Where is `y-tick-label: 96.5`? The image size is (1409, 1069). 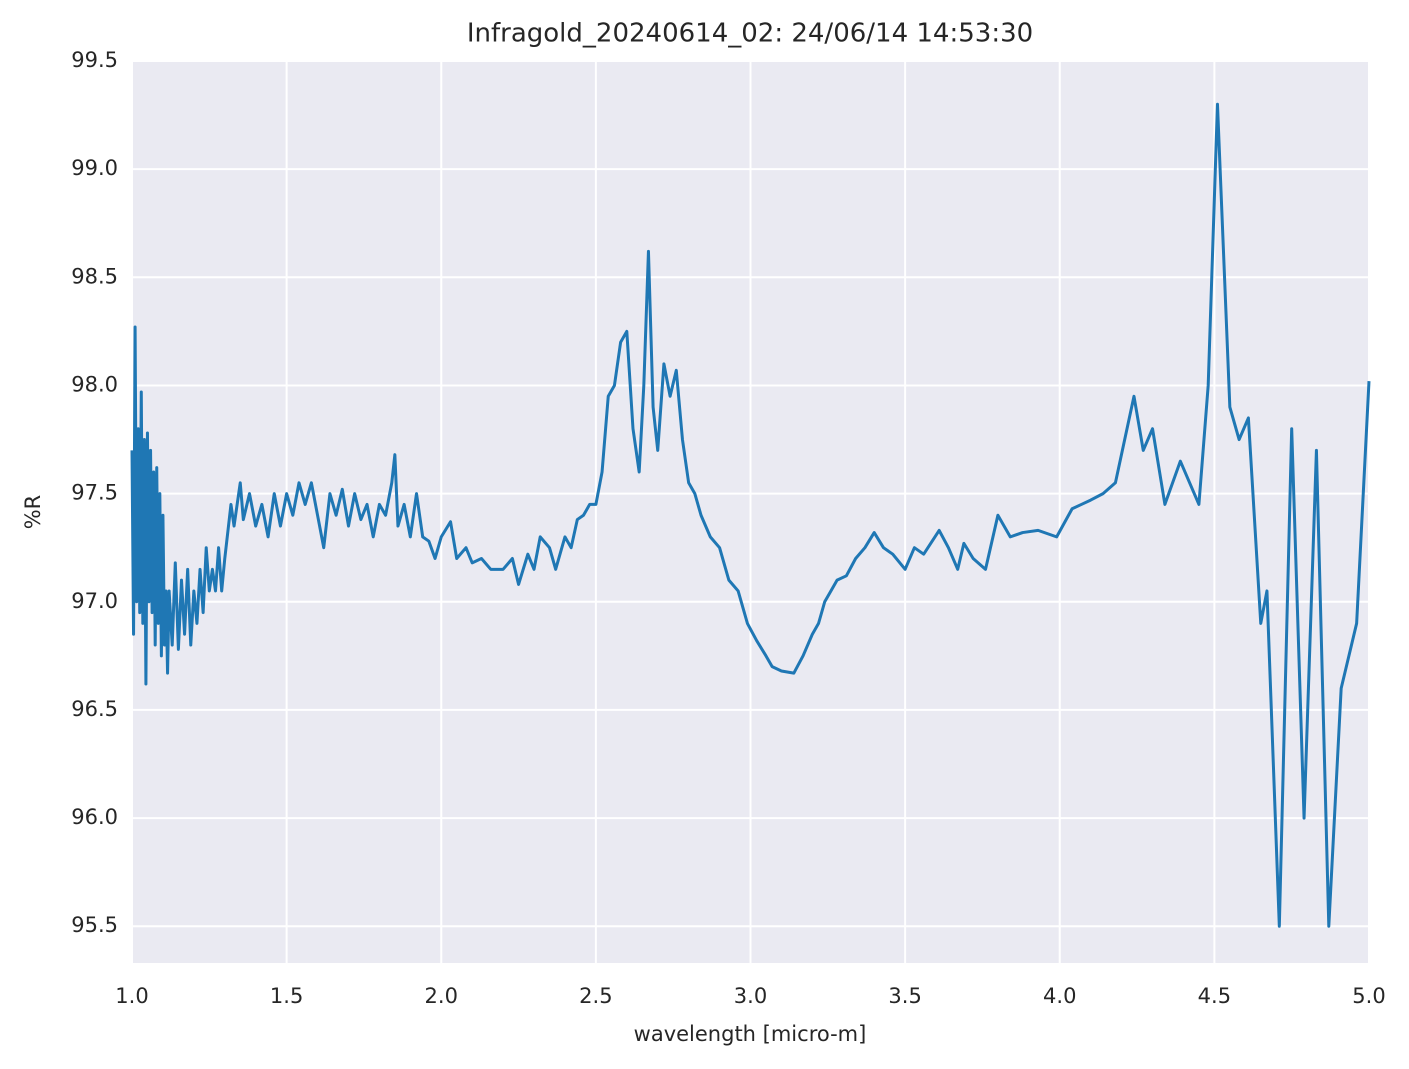 y-tick-label: 96.5 is located at coordinates (94, 709).